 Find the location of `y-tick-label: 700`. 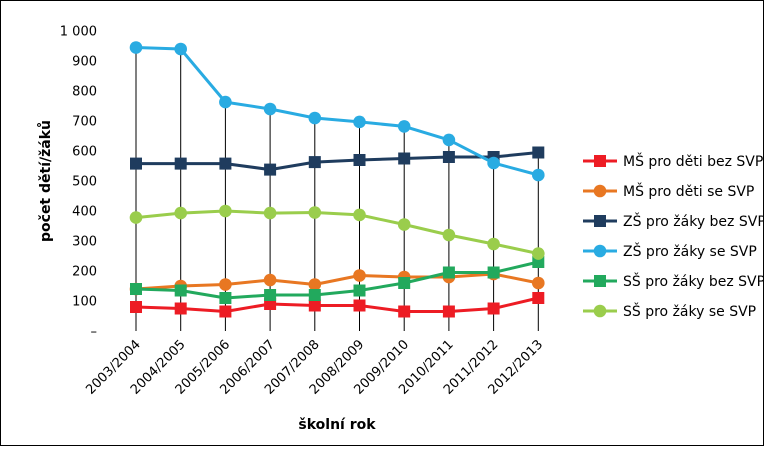

y-tick-label: 700 is located at coordinates (84, 122).